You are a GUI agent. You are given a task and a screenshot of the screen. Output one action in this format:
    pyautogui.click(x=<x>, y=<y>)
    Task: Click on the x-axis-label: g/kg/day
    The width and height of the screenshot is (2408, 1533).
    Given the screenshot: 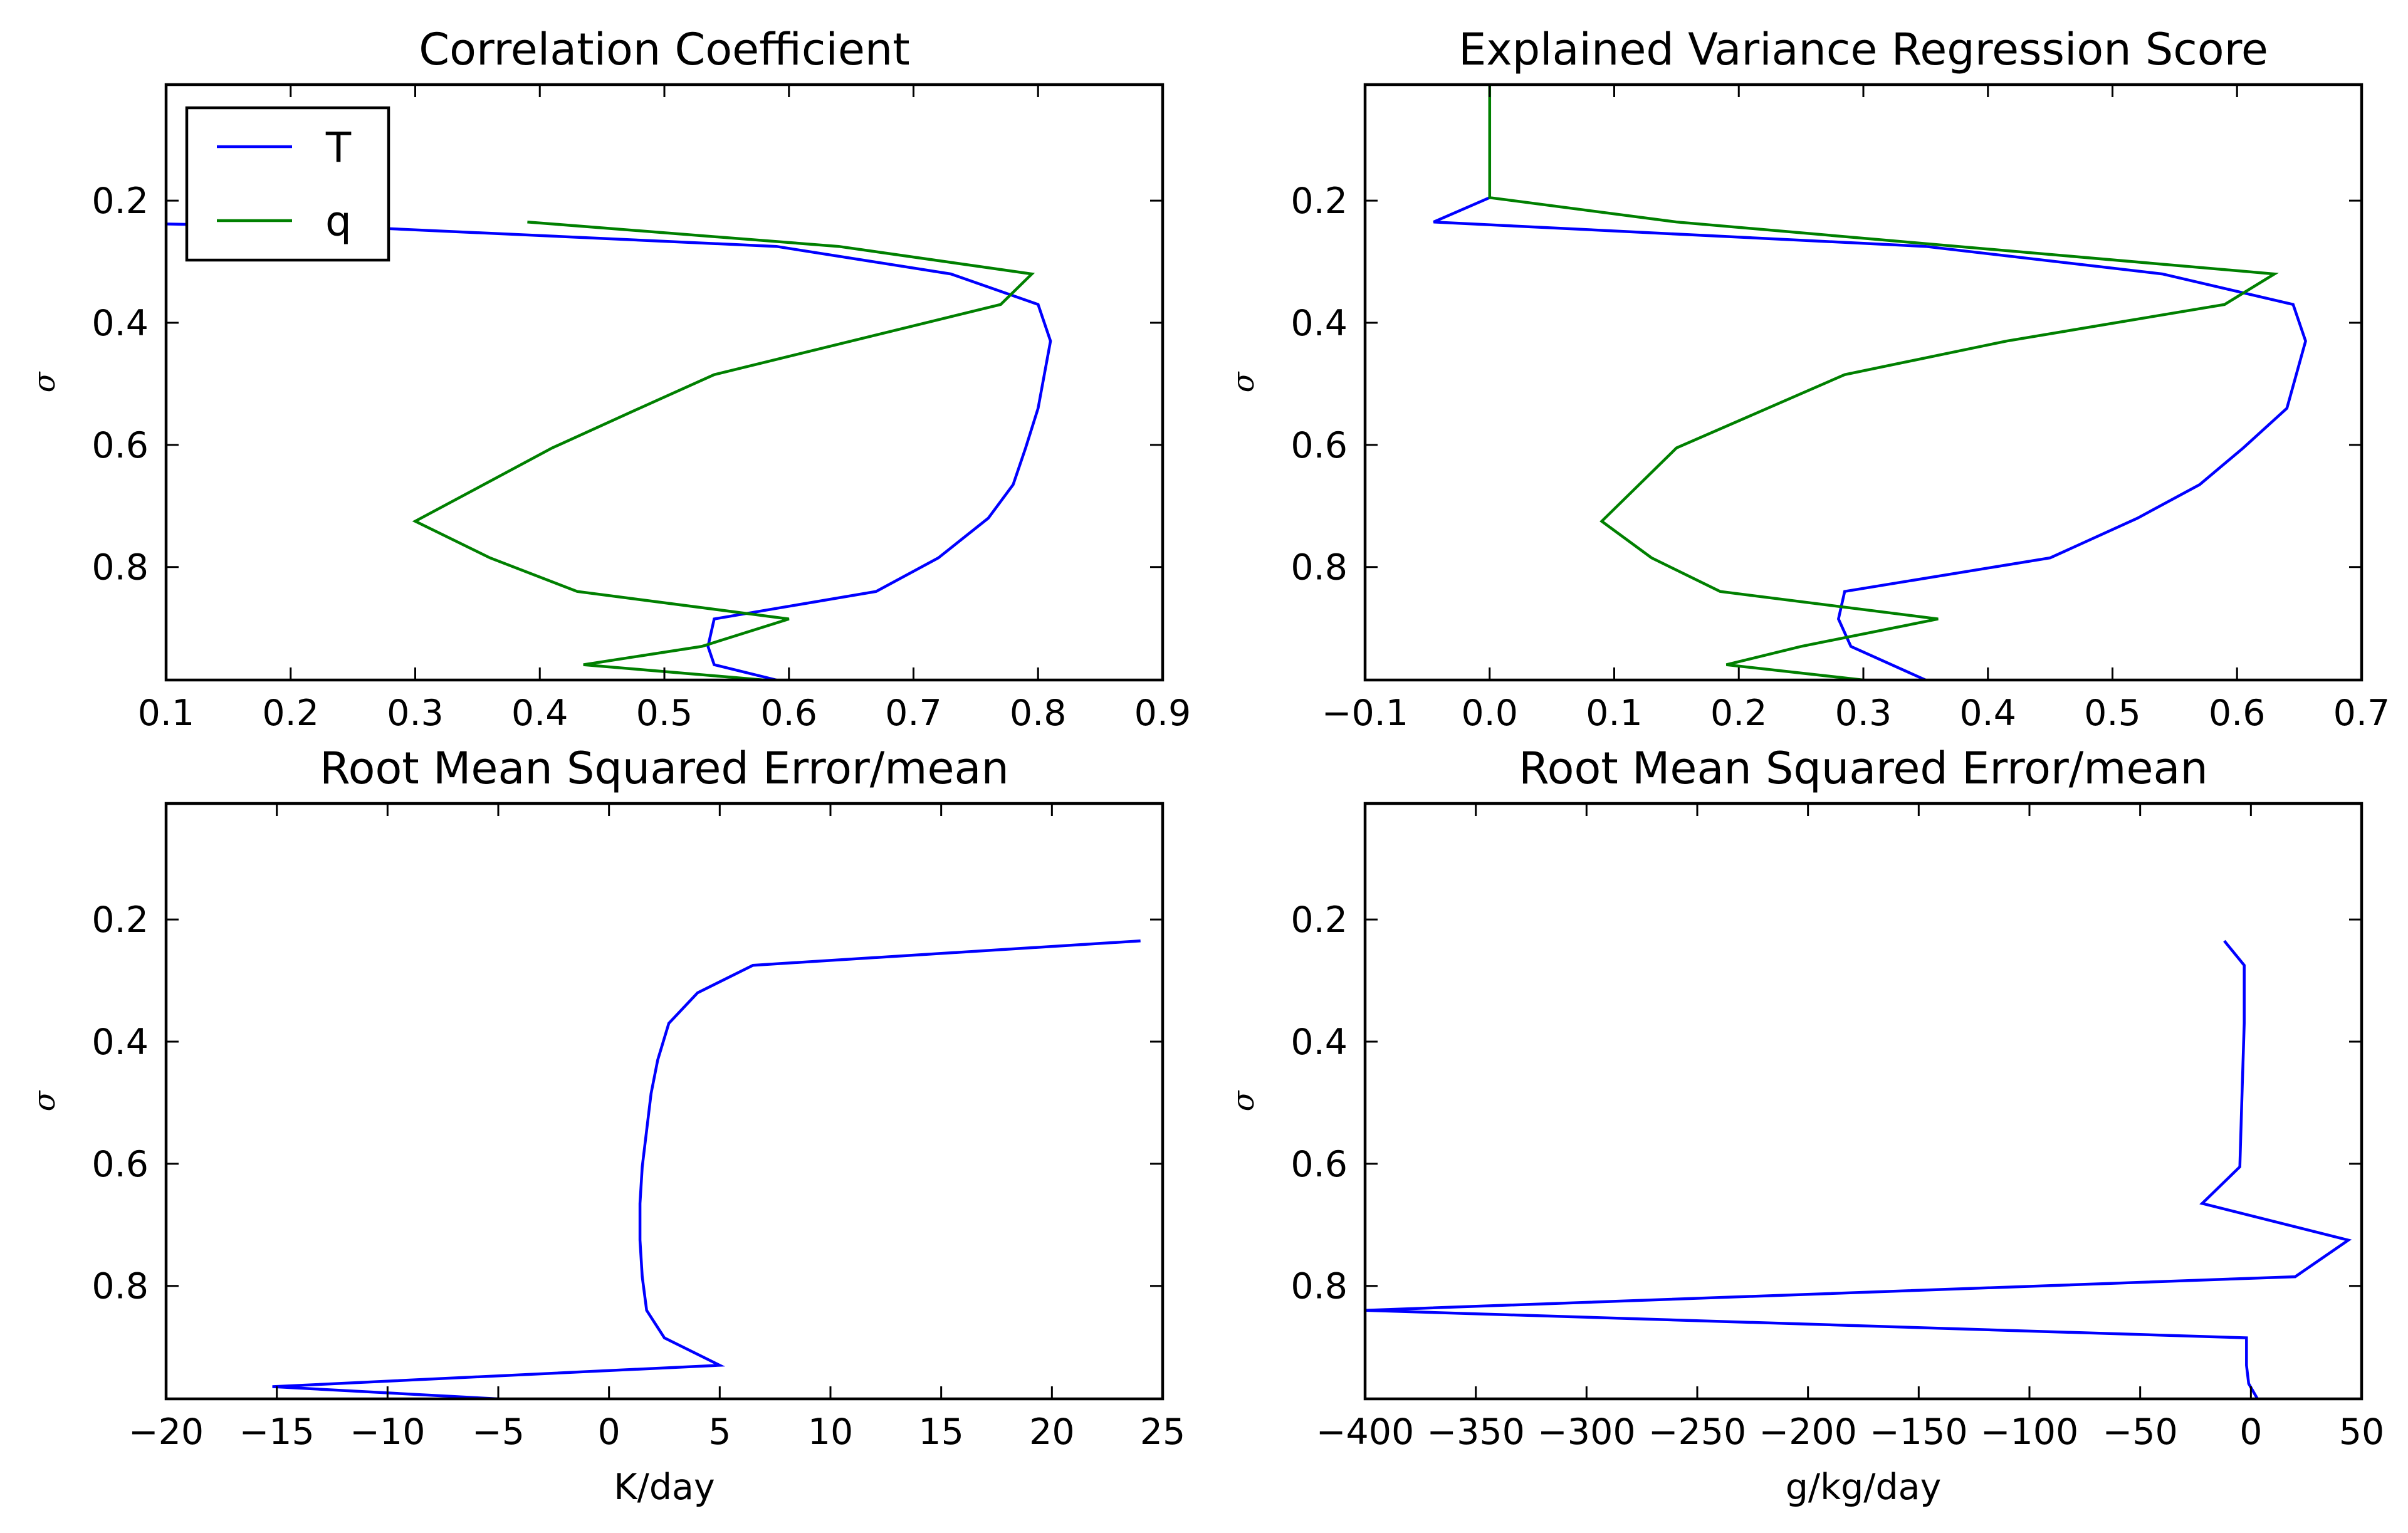 What is the action you would take?
    pyautogui.click(x=1864, y=1487)
    